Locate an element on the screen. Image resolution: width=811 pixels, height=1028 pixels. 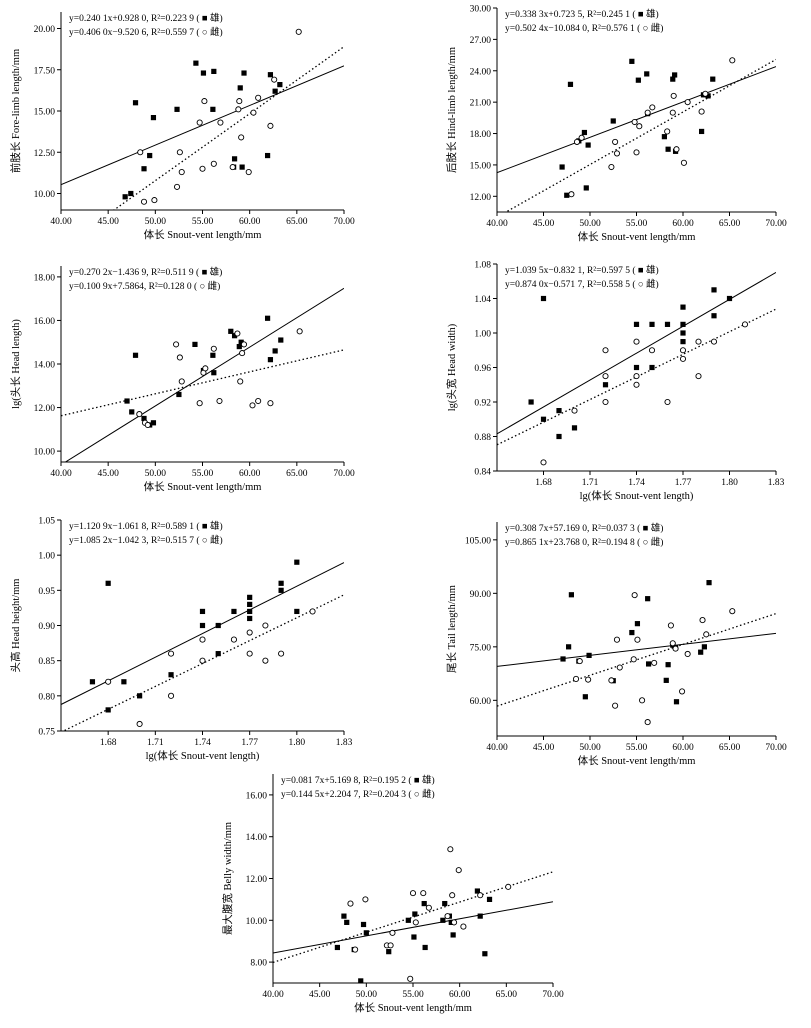
y-tick-label: 0.88 is located at coordinates (482, 438).